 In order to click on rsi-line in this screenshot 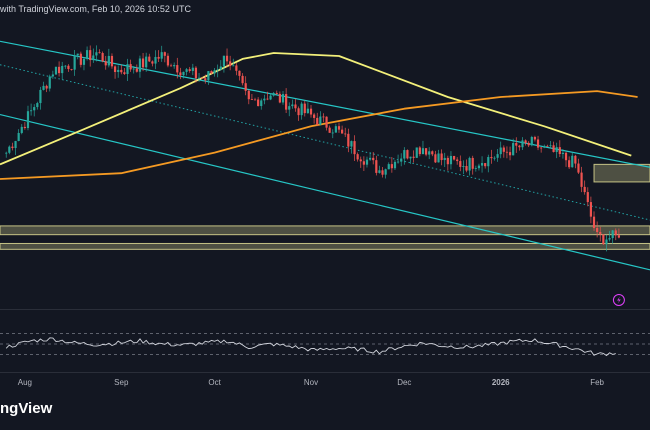, I will do `click(310, 347)`.